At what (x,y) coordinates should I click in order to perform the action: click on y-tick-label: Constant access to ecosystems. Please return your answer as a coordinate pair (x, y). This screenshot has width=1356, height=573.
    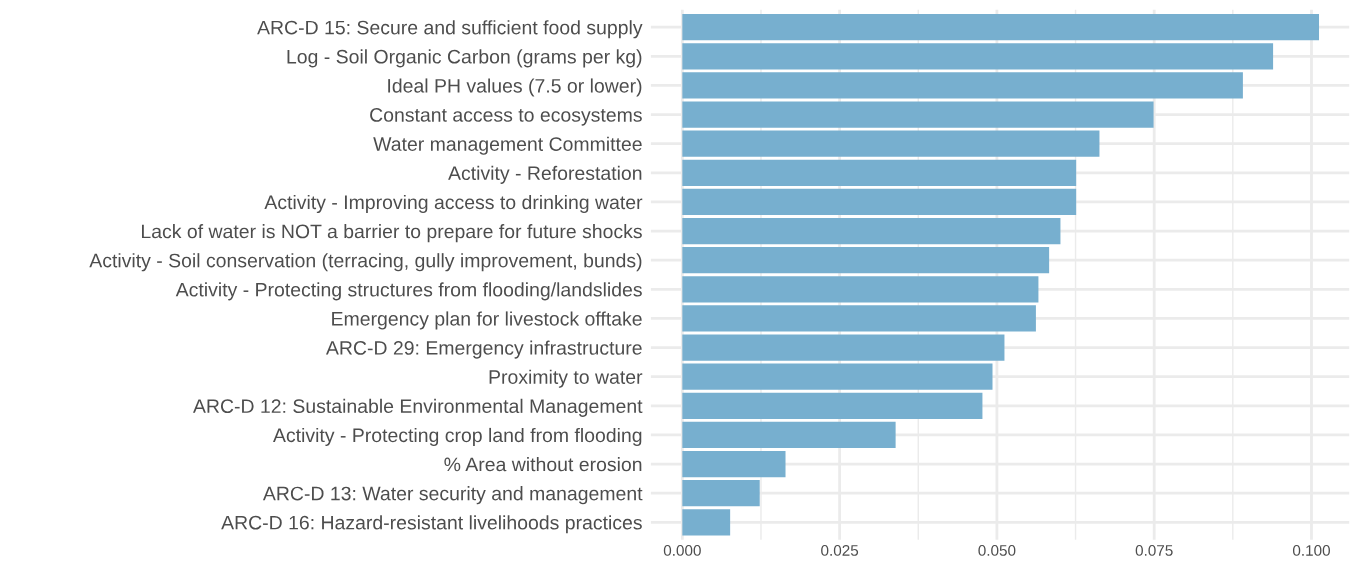
    Looking at the image, I should click on (506, 117).